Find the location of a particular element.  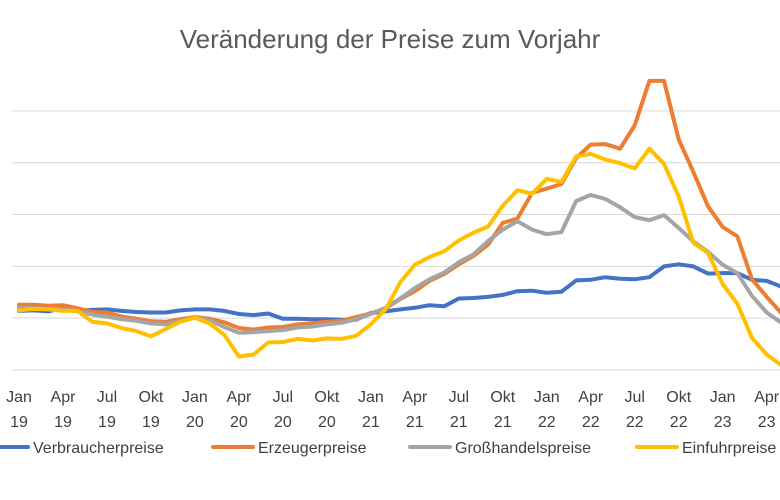

legend-label: Großhandelspreise is located at coordinates (523, 448).